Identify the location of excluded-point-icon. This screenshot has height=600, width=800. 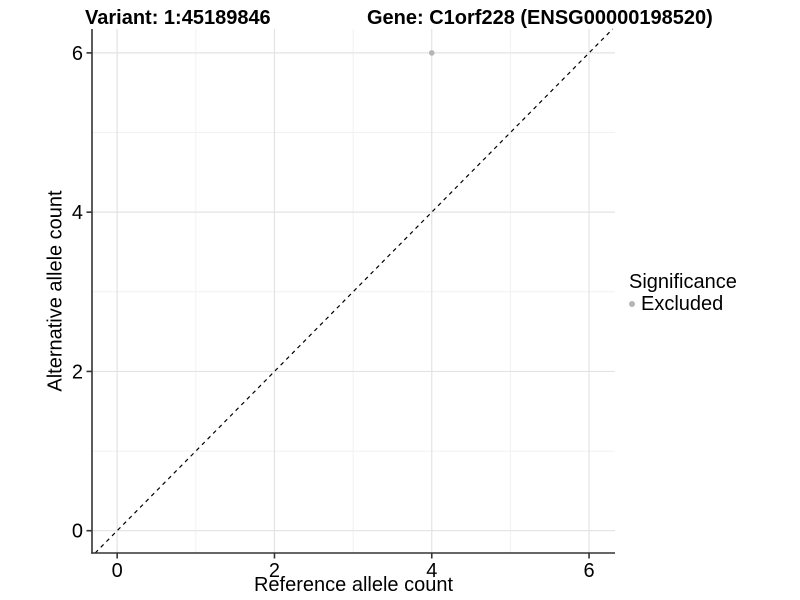
(632, 304).